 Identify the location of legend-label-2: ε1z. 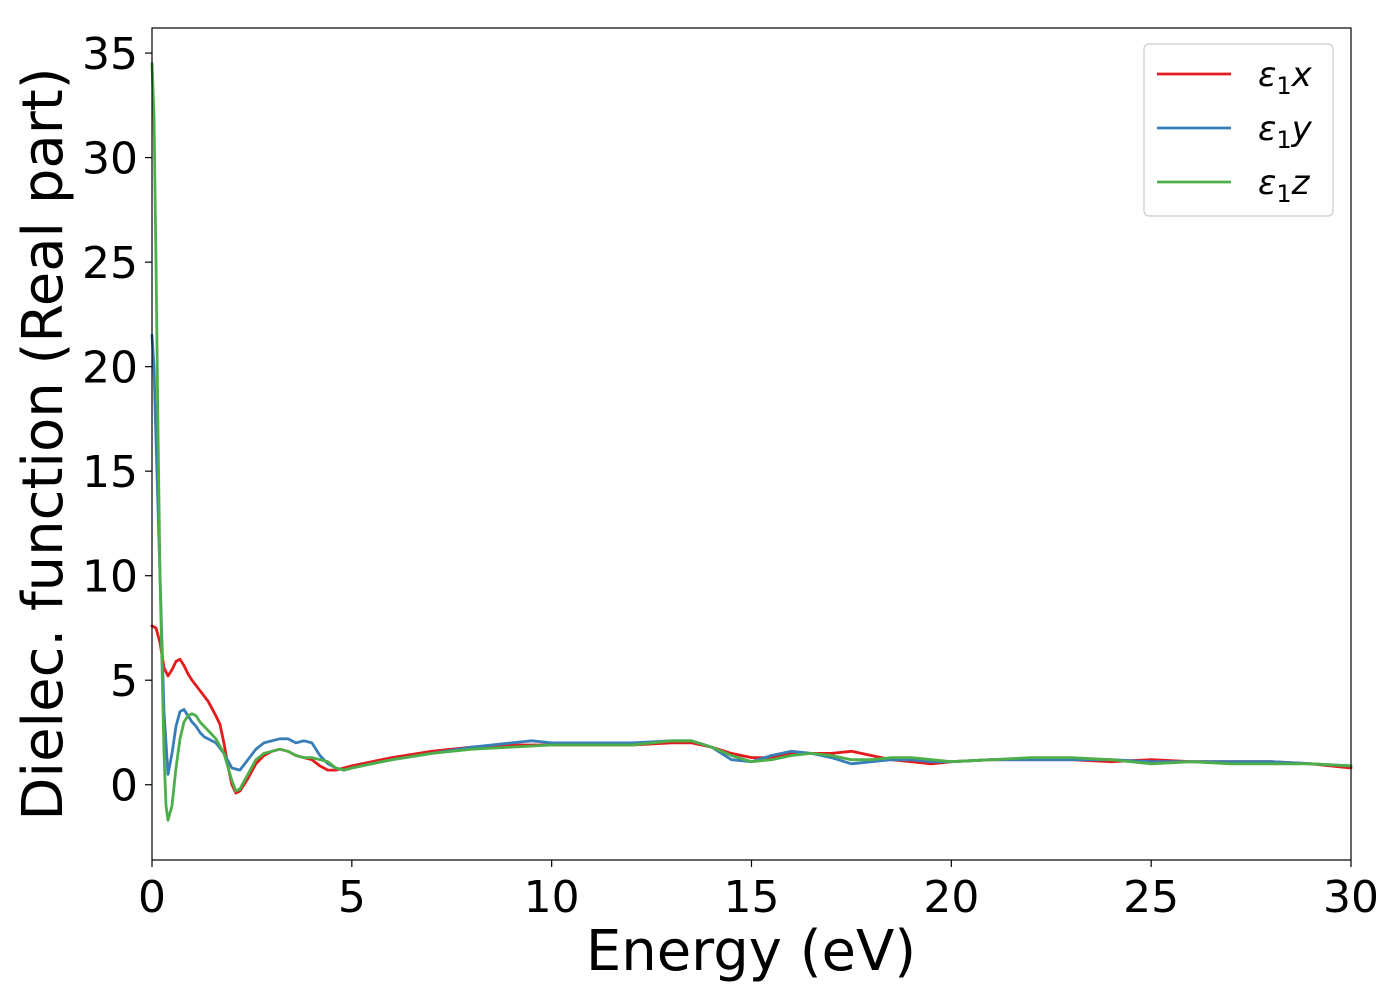
(1284, 185).